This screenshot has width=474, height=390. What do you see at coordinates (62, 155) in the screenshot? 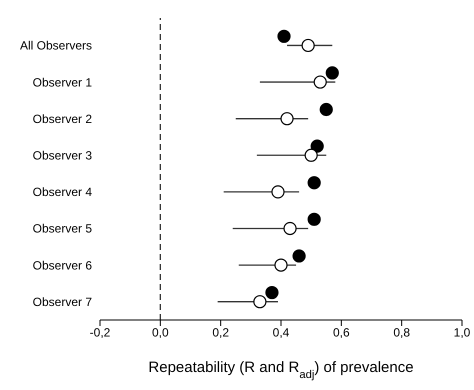
I see `y-tick-label: Observer 3` at bounding box center [62, 155].